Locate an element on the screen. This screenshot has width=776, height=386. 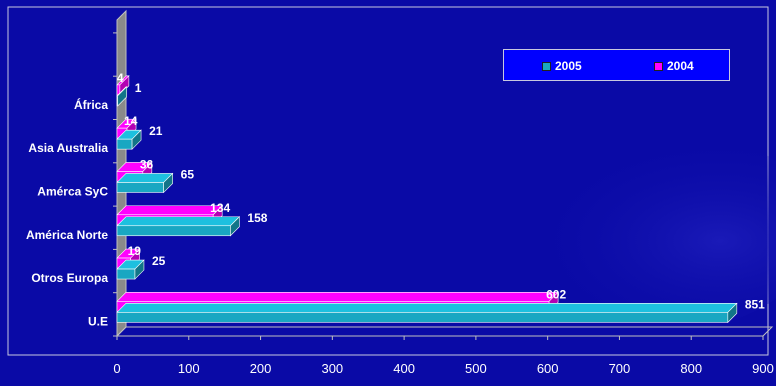
data-label-2004: 602 is located at coordinates (556, 294).